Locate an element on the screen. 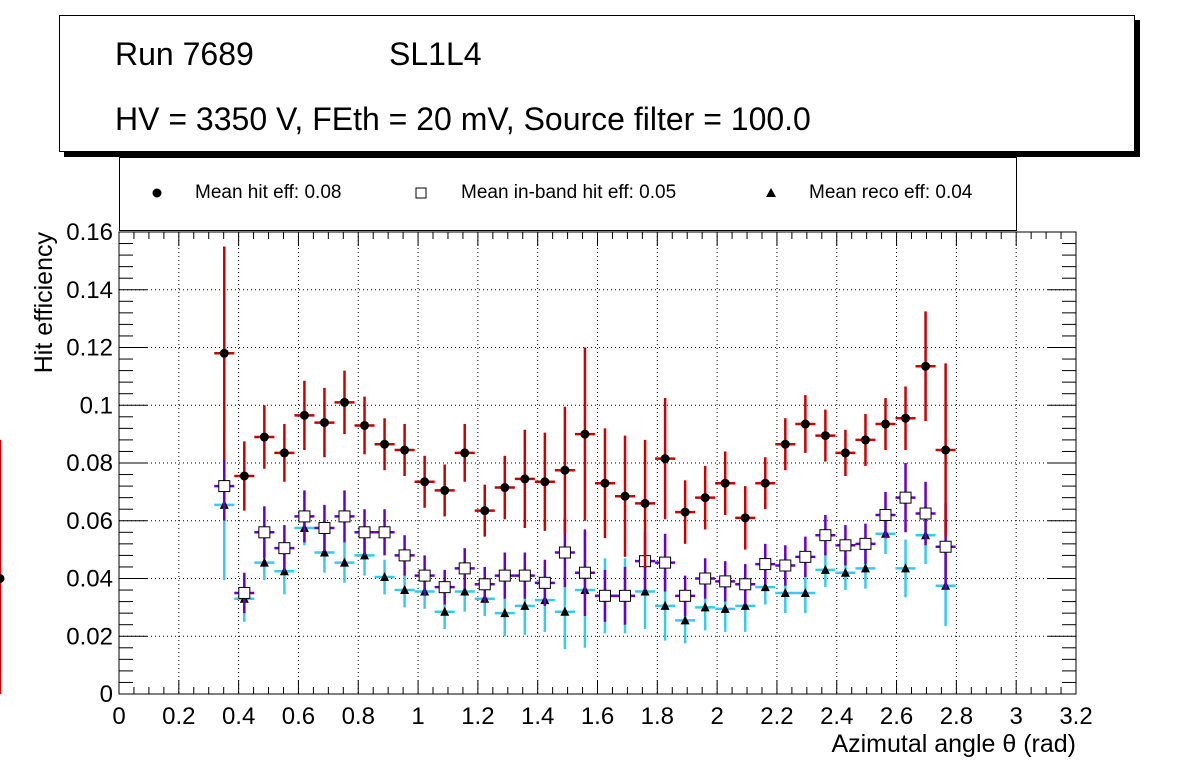 The image size is (1196, 772). x-tick-label: 2.2 is located at coordinates (776, 716).